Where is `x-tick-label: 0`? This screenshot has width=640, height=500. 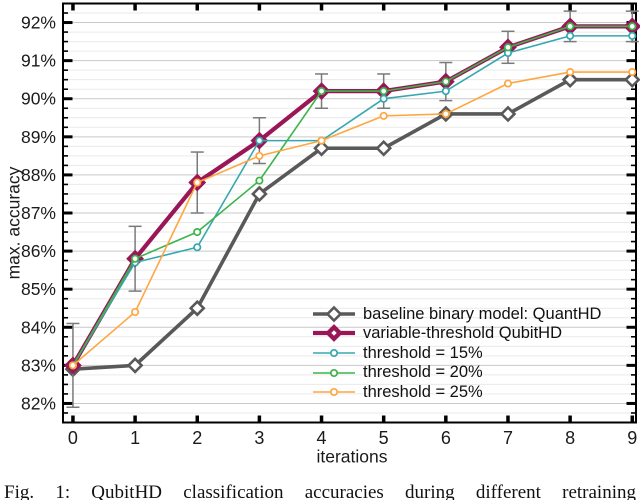
x-tick-label: 0 is located at coordinates (73, 438).